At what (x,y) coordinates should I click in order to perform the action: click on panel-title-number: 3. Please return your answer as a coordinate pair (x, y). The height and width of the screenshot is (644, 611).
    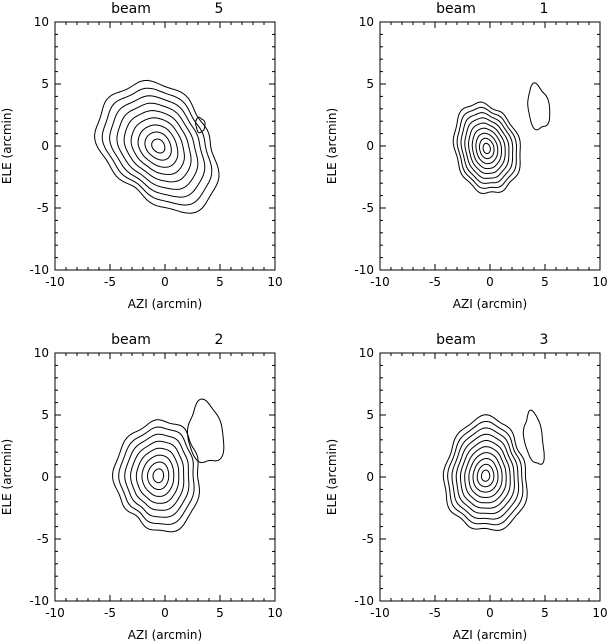
    Looking at the image, I should click on (544, 340).